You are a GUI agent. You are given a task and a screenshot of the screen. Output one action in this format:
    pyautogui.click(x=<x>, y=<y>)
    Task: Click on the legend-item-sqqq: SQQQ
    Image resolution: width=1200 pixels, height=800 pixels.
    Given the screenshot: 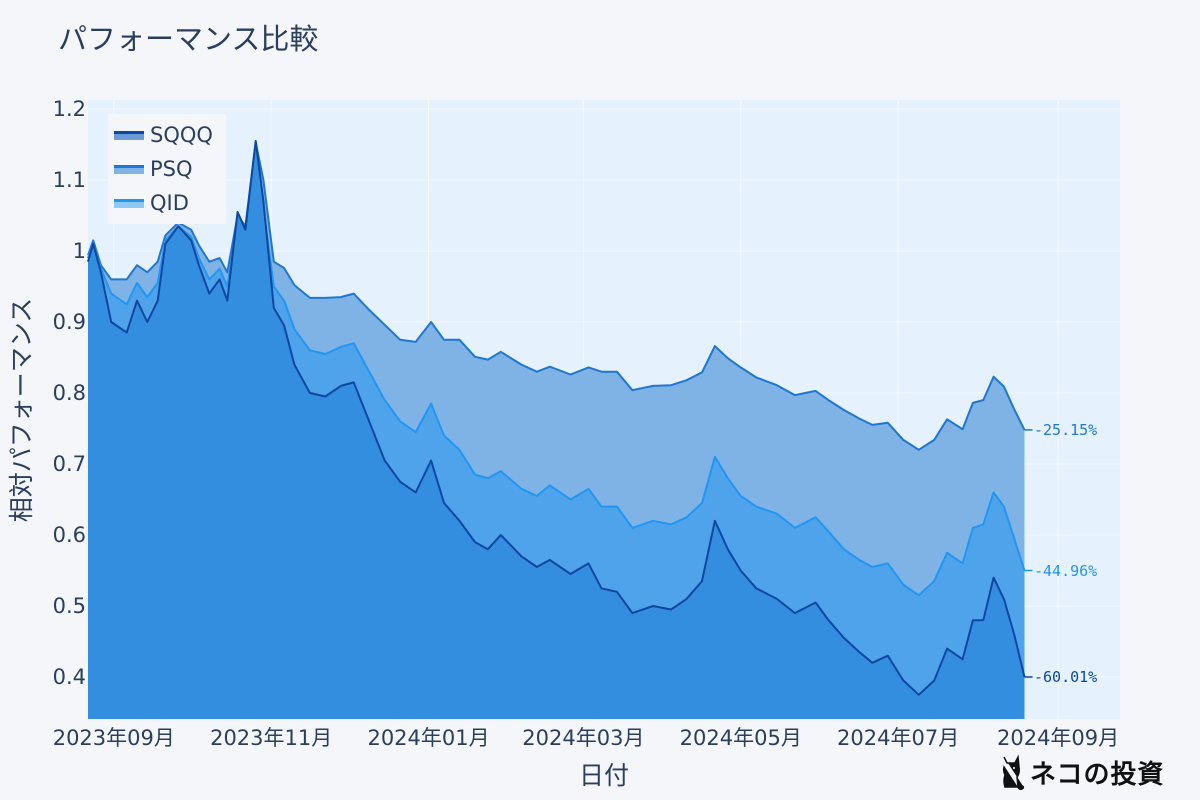 What is the action you would take?
    pyautogui.click(x=163, y=135)
    